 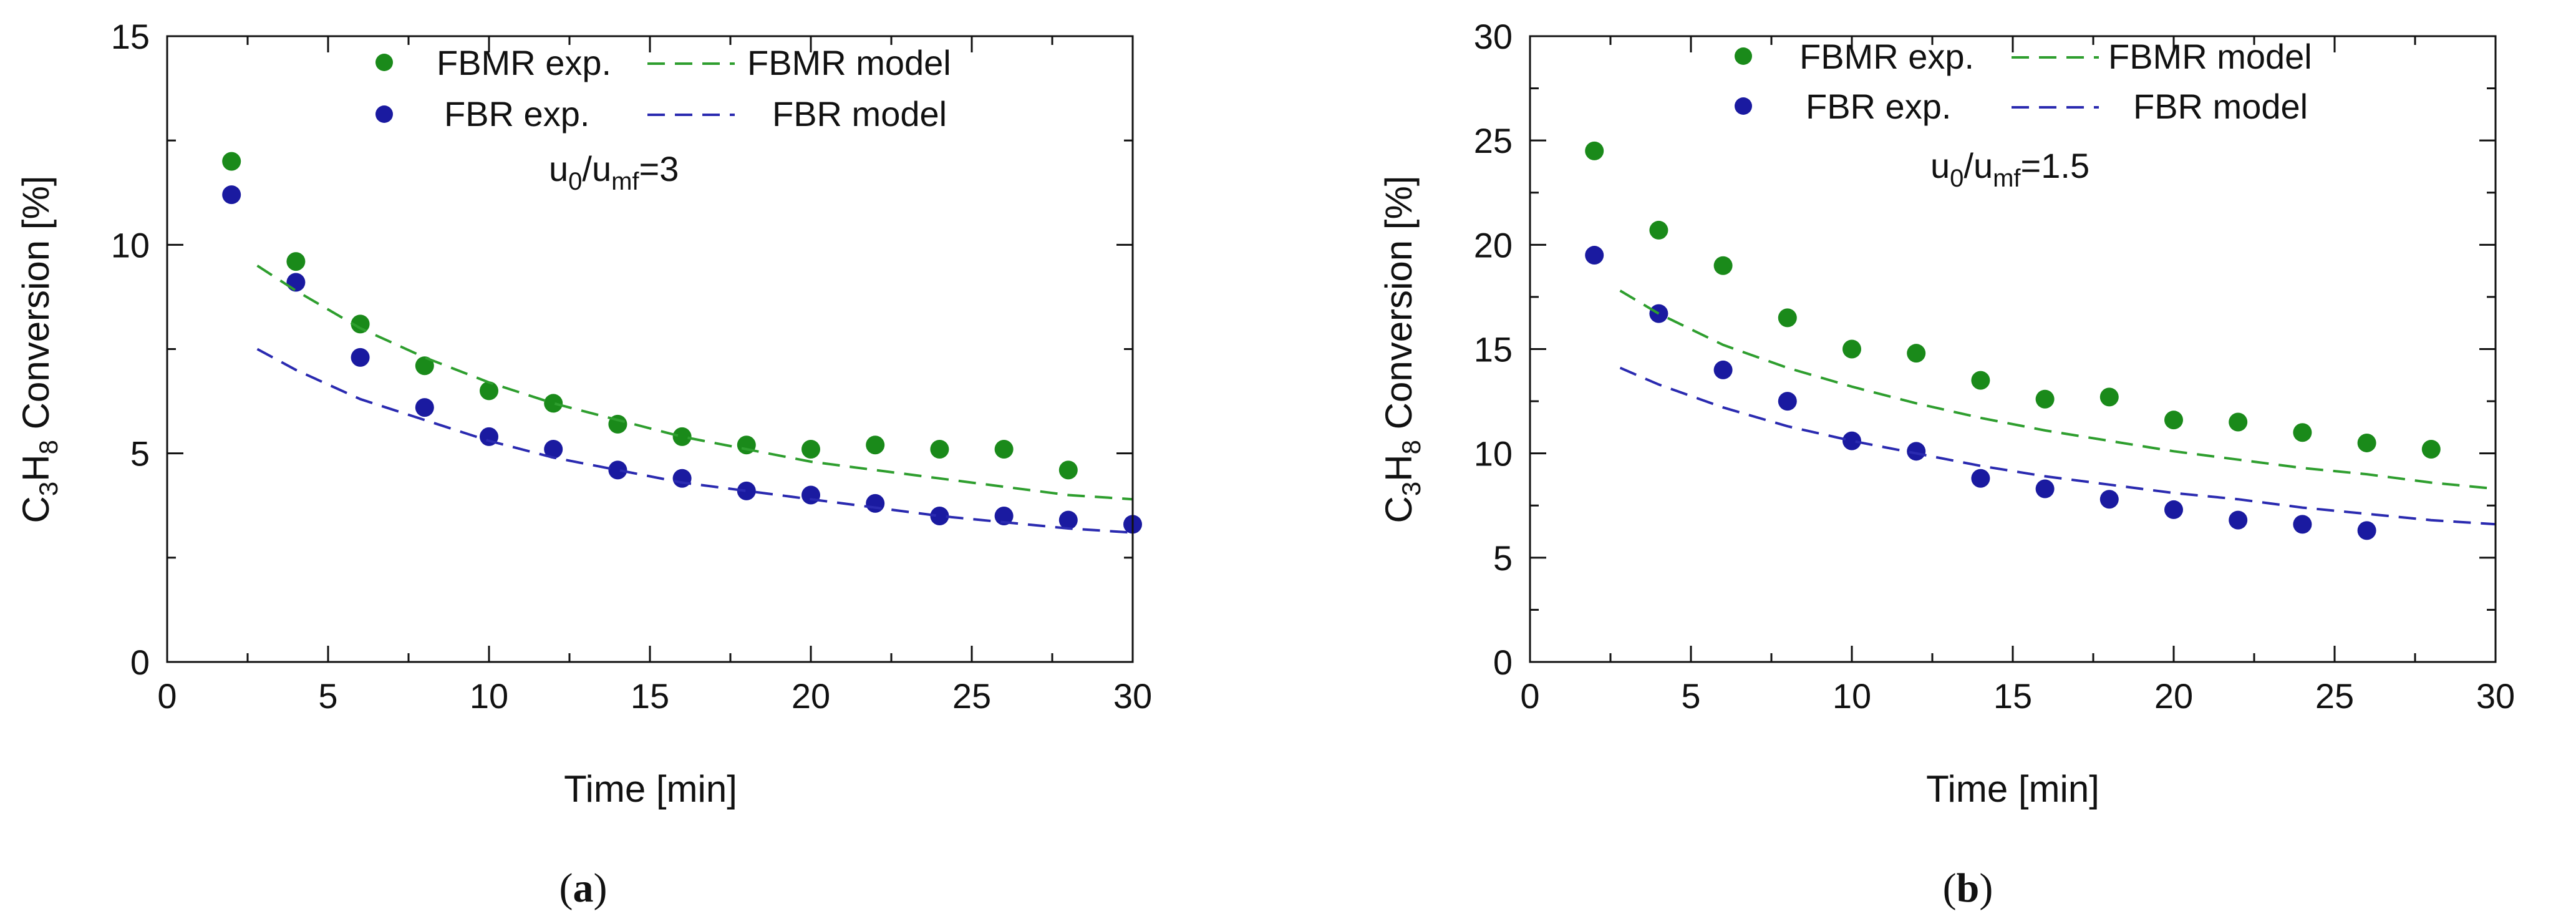 What do you see at coordinates (1968, 888) in the screenshot?
I see `panel-b-caption-label: (b)` at bounding box center [1968, 888].